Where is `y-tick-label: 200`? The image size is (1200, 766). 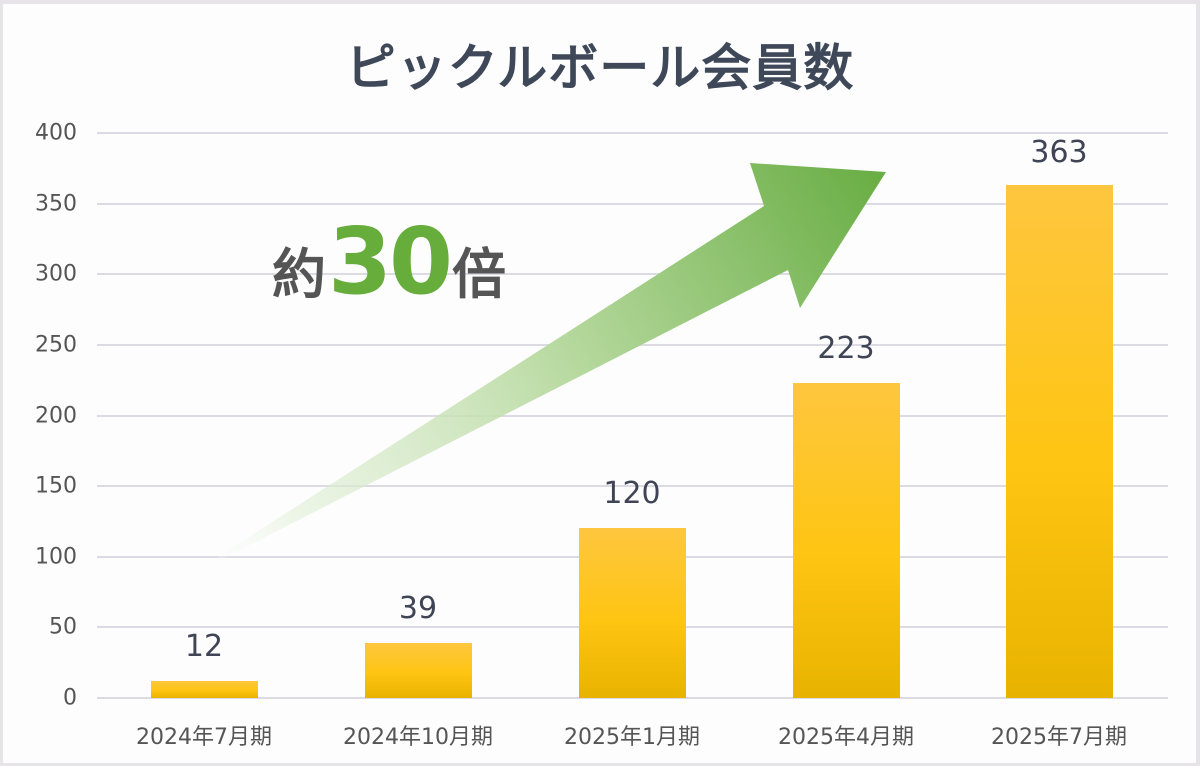 y-tick-label: 200 is located at coordinates (56, 416).